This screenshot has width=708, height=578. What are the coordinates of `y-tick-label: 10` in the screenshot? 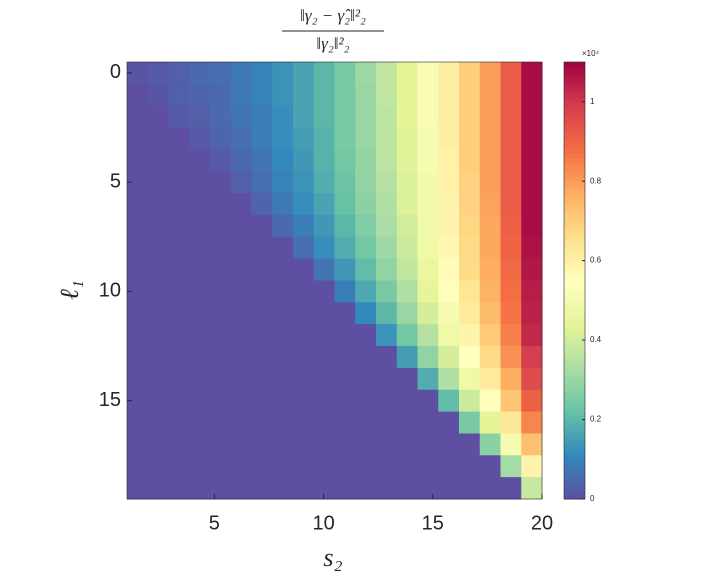 It's located at (110, 291).